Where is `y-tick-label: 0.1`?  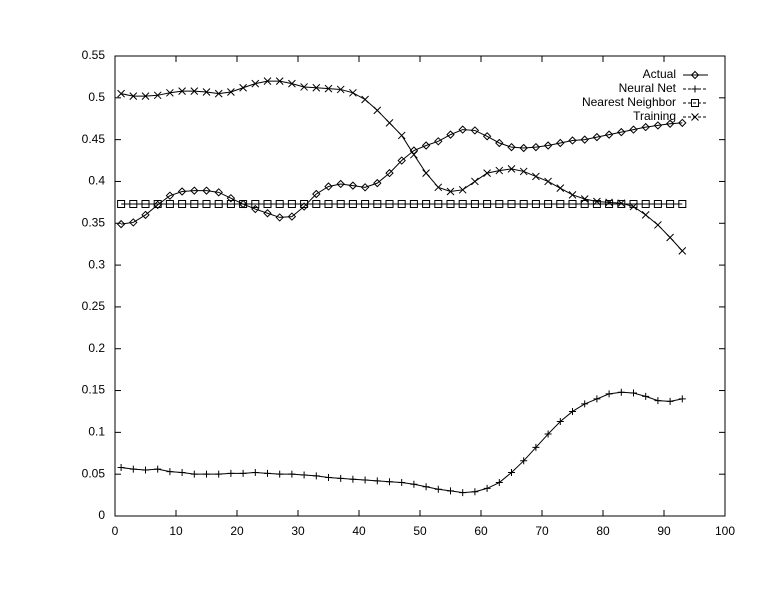 y-tick-label: 0.1 is located at coordinates (96, 432).